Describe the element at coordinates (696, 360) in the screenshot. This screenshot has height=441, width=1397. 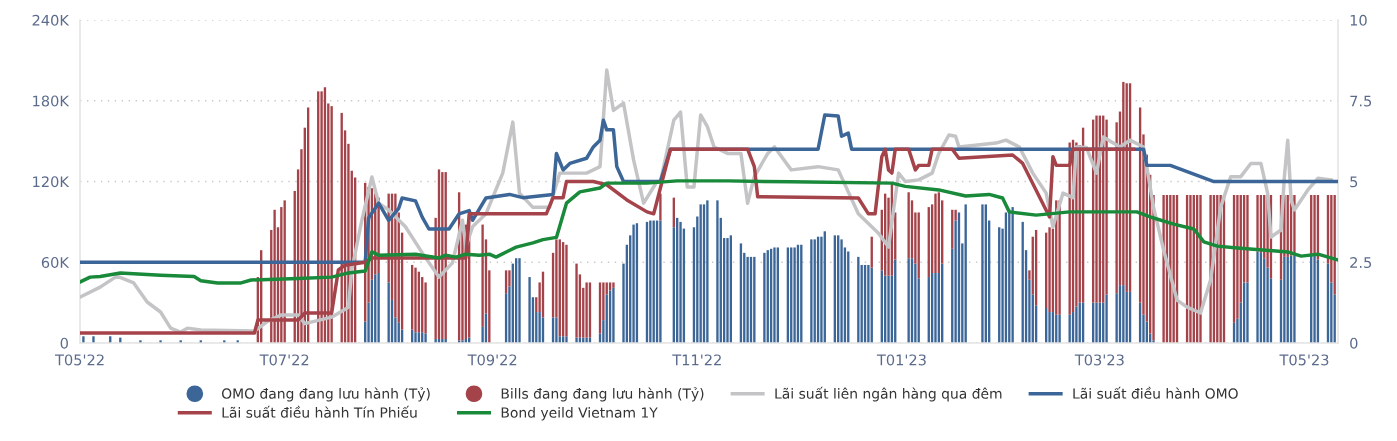
I see `x-tick-label: T11'22` at that location.